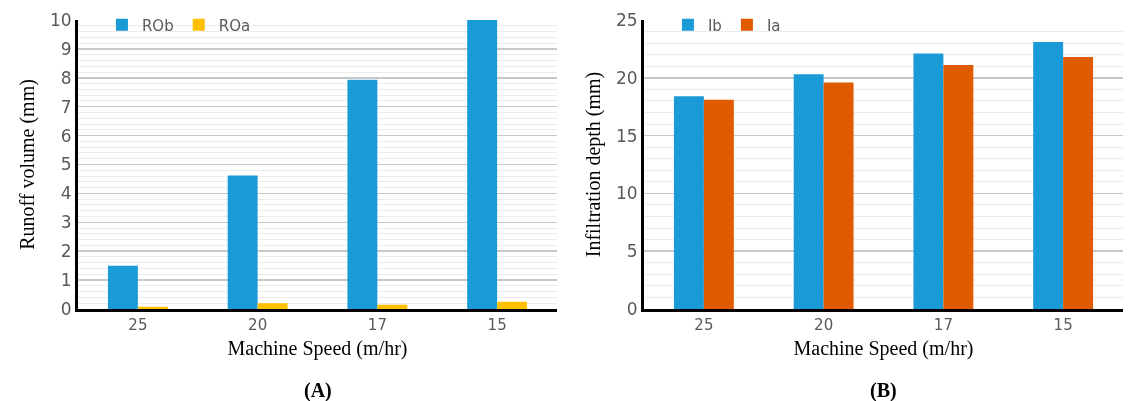 The height and width of the screenshot is (401, 1131). What do you see at coordinates (66, 106) in the screenshot?
I see `y-tick-label: 7` at bounding box center [66, 106].